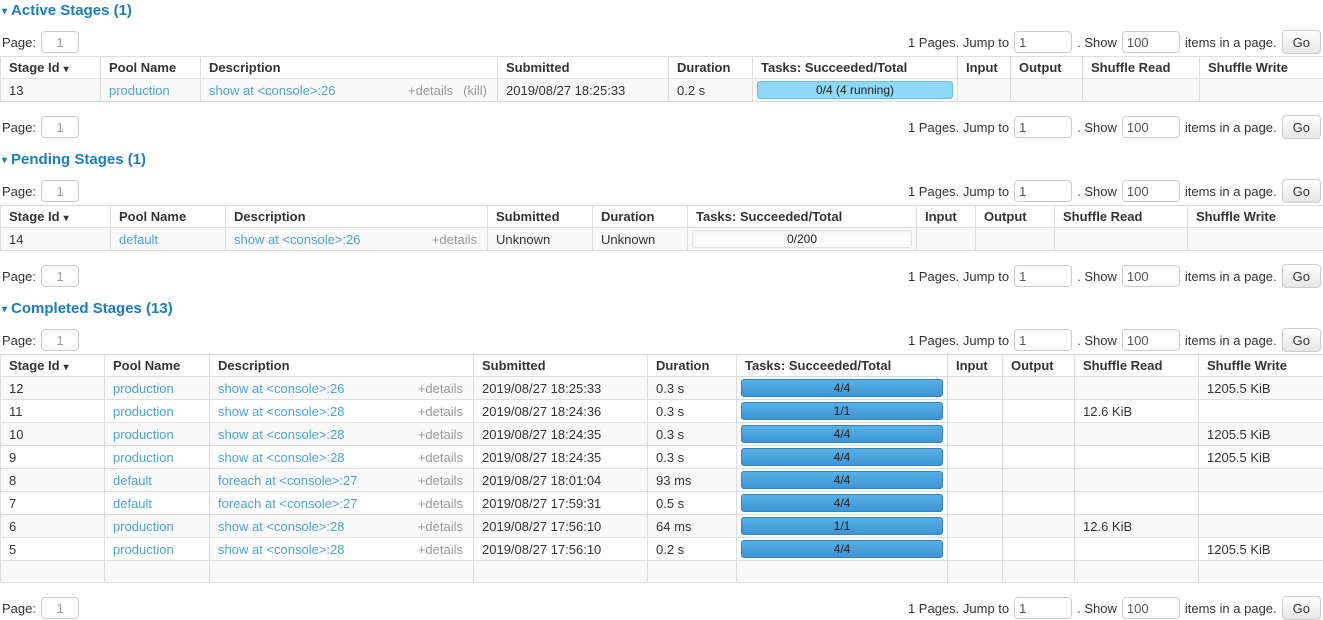 The height and width of the screenshot is (620, 1323). Describe the element at coordinates (842, 480) in the screenshot. I see `task-progress-bar: 4/4` at that location.